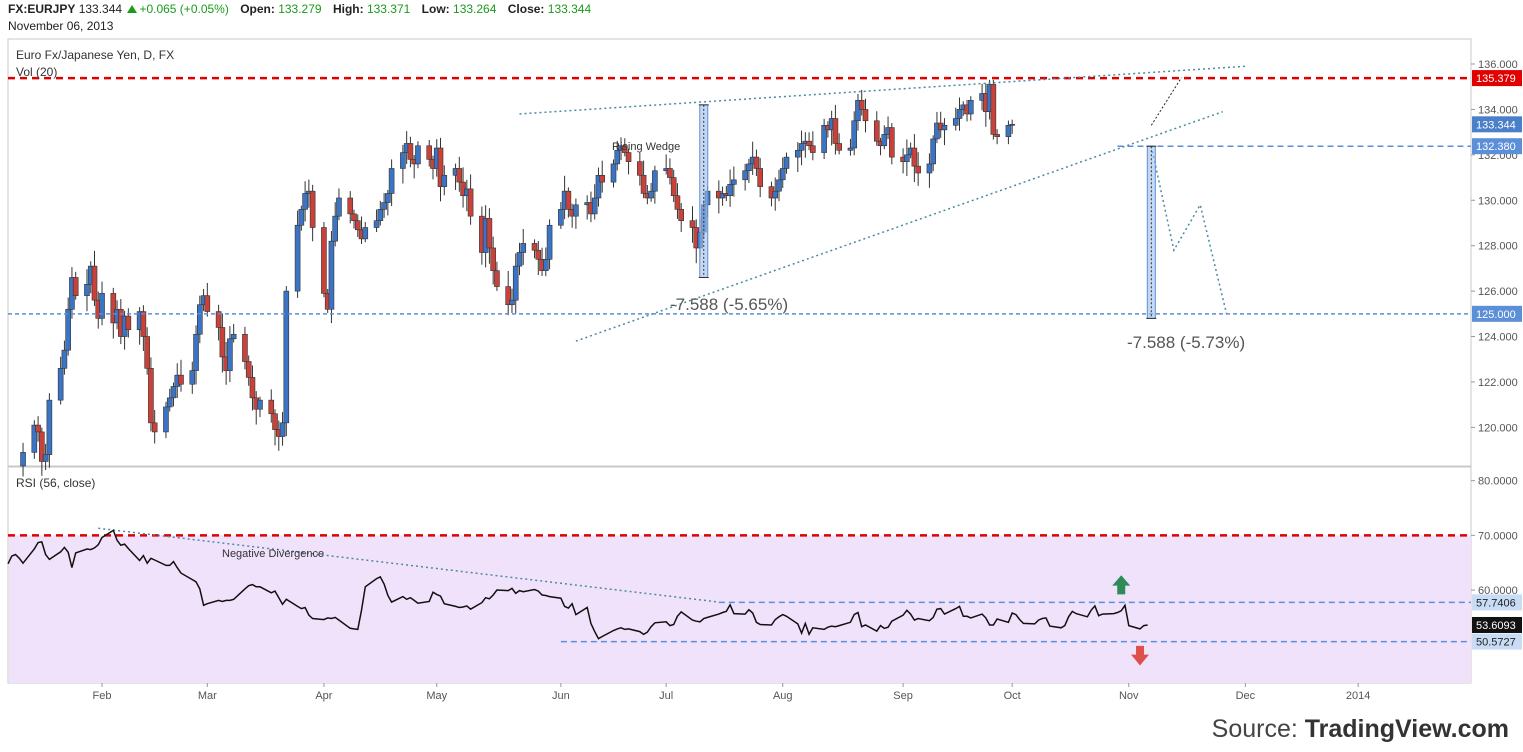  Describe the element at coordinates (1498, 383) in the screenshot. I see `price-tick-label: 122.000` at that location.